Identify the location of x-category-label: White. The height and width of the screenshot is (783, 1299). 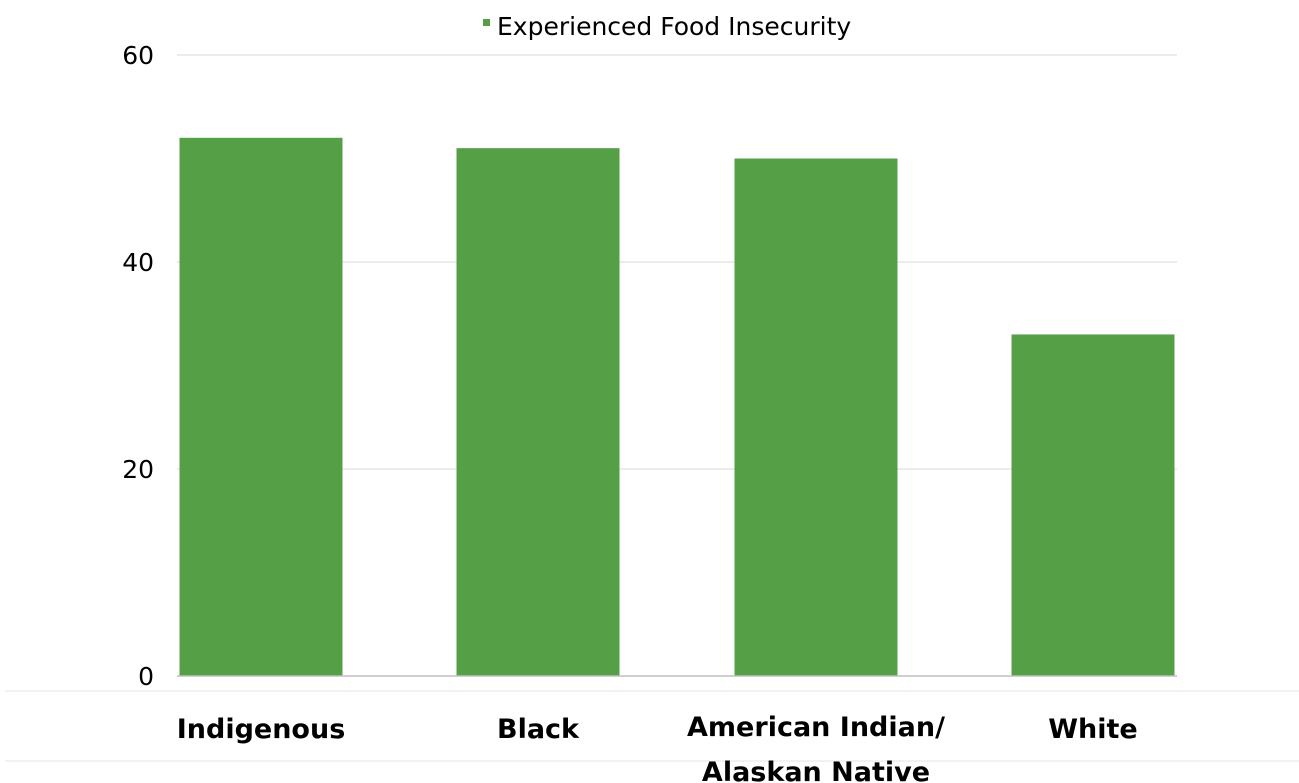
(1092, 729).